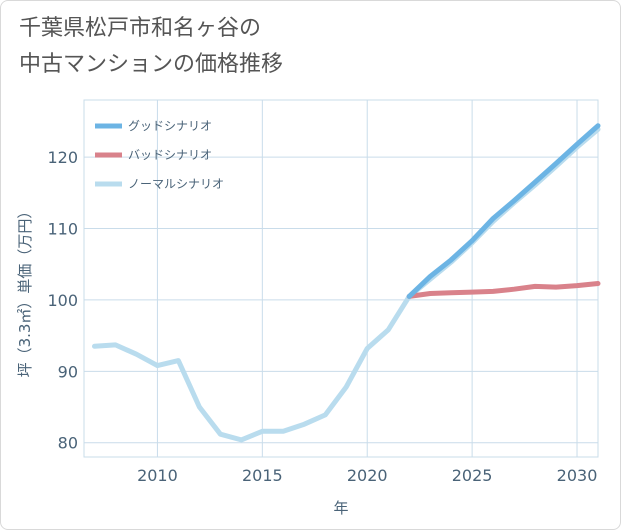 The height and width of the screenshot is (530, 621). Describe the element at coordinates (62, 157) in the screenshot. I see `y-tick-label: 120` at that location.